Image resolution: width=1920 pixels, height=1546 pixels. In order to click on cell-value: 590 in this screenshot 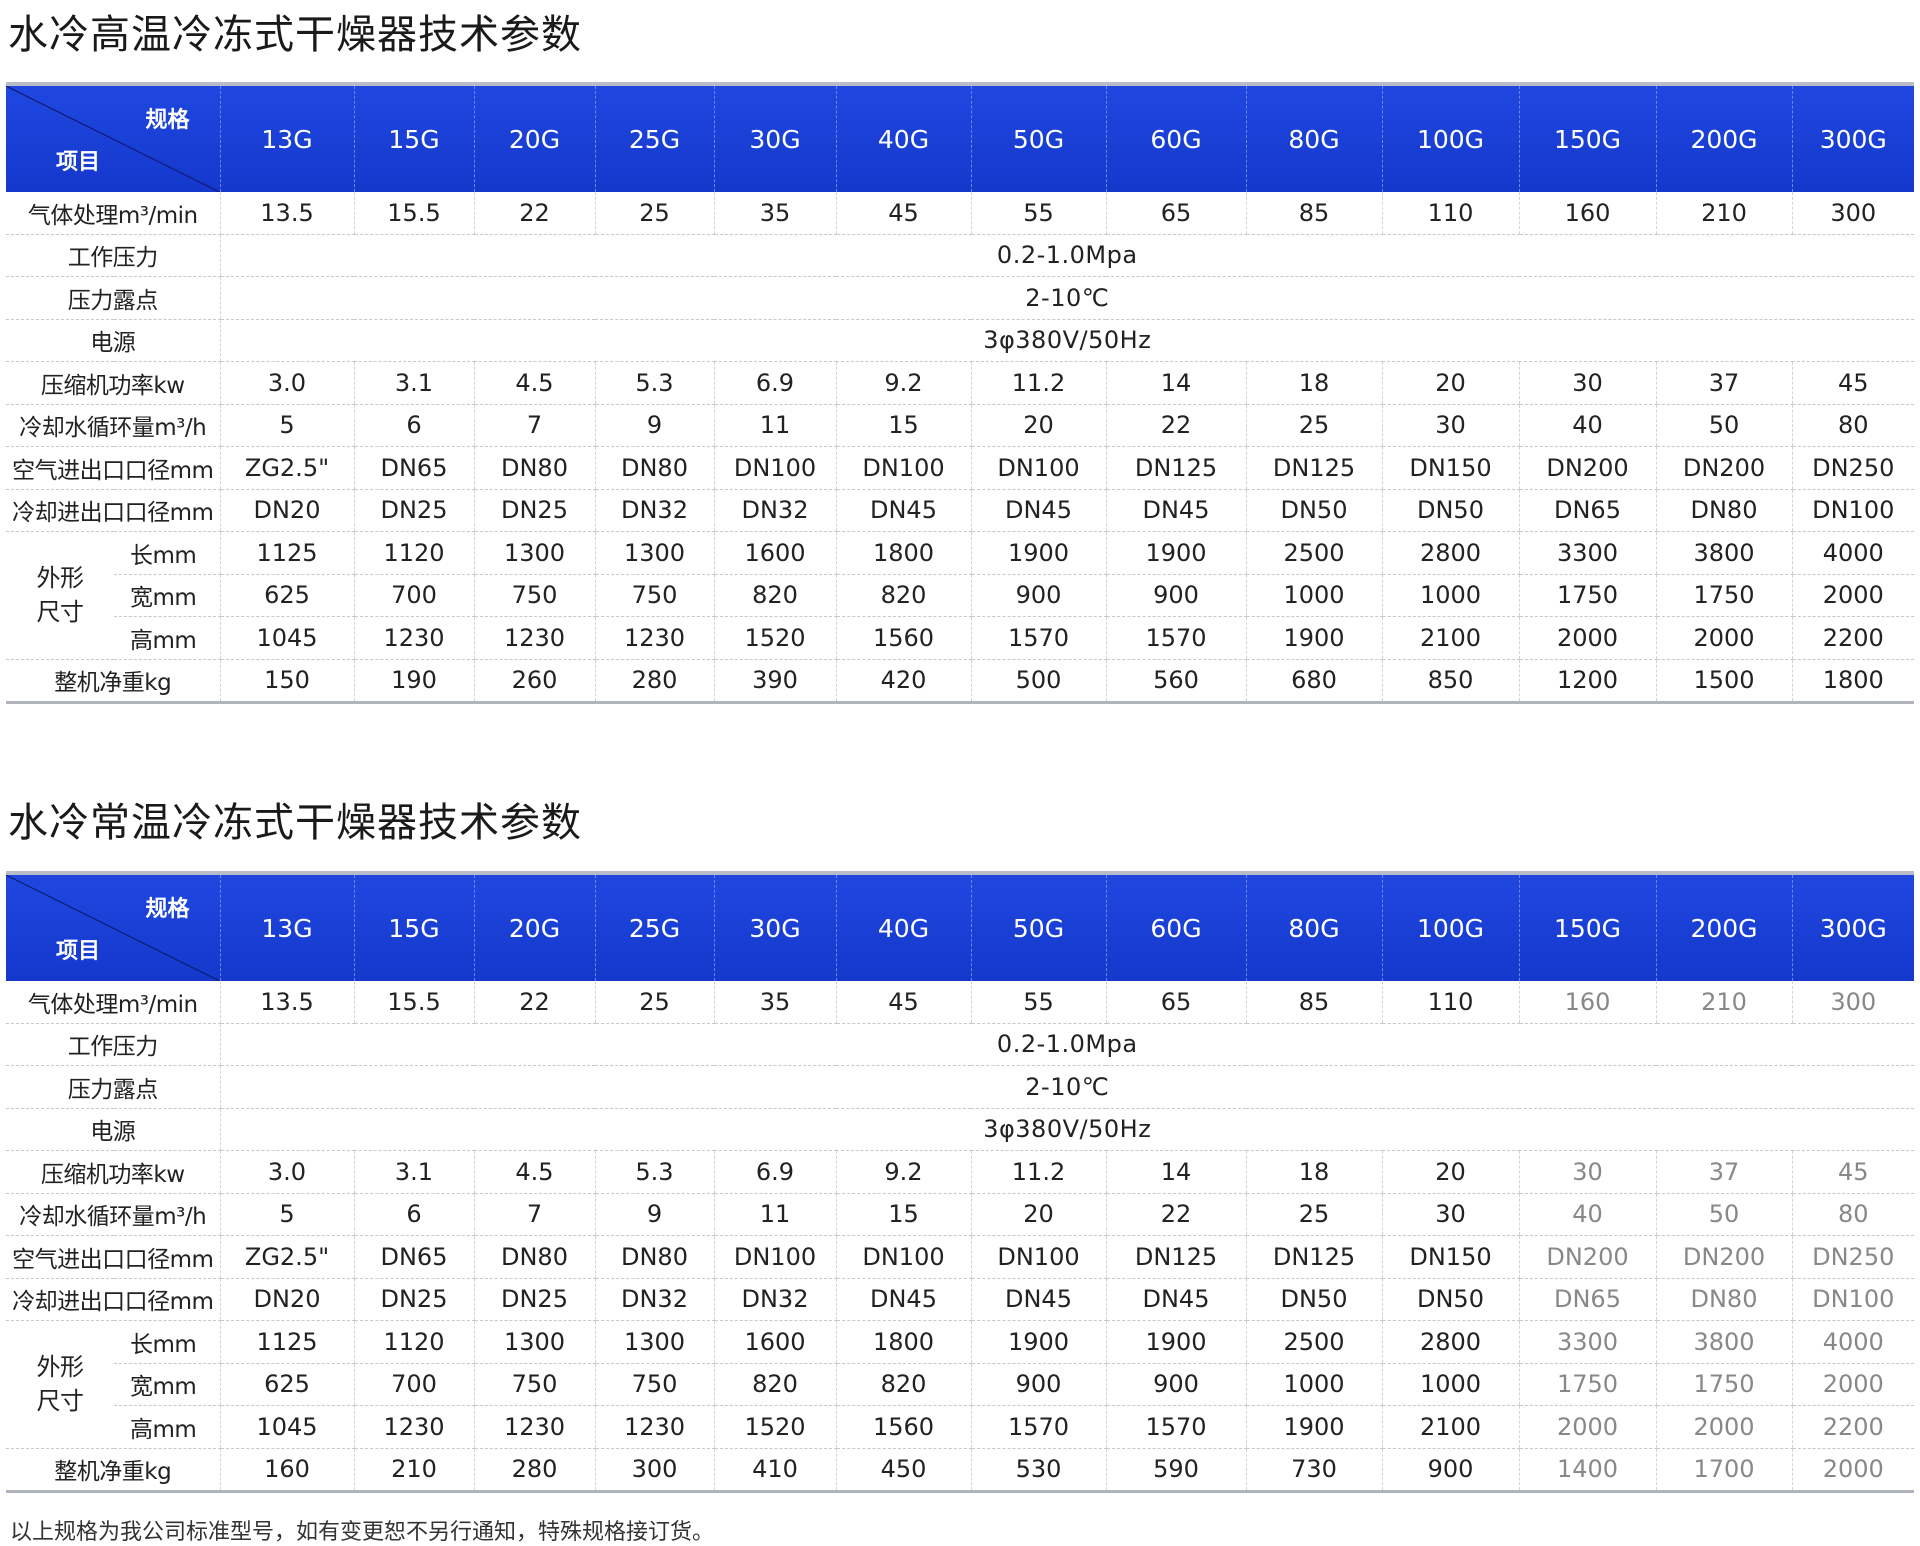, I will do `click(1175, 1470)`.